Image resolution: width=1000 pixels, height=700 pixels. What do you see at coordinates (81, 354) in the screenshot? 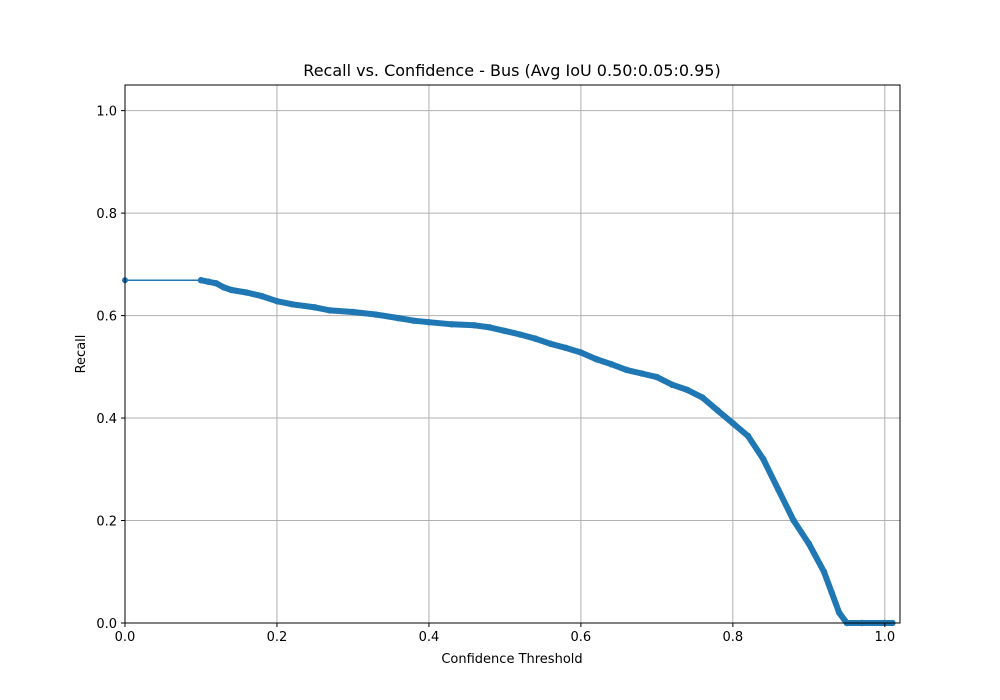
I see `y-axis-label: Recall` at bounding box center [81, 354].